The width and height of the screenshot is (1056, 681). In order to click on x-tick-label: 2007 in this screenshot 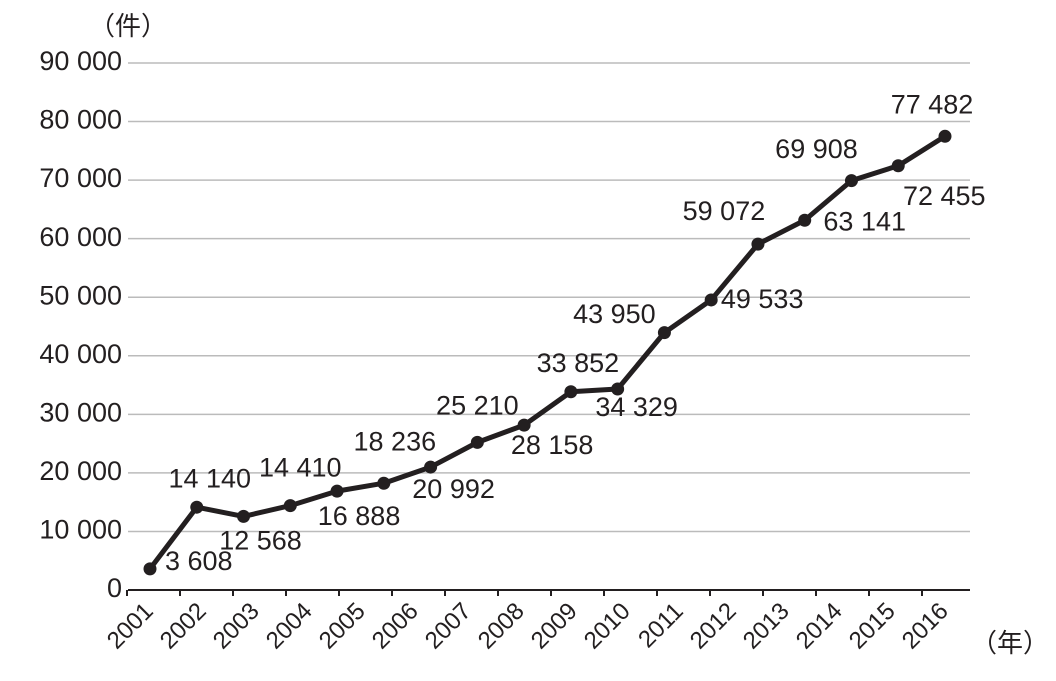, I will do `click(448, 626)`.